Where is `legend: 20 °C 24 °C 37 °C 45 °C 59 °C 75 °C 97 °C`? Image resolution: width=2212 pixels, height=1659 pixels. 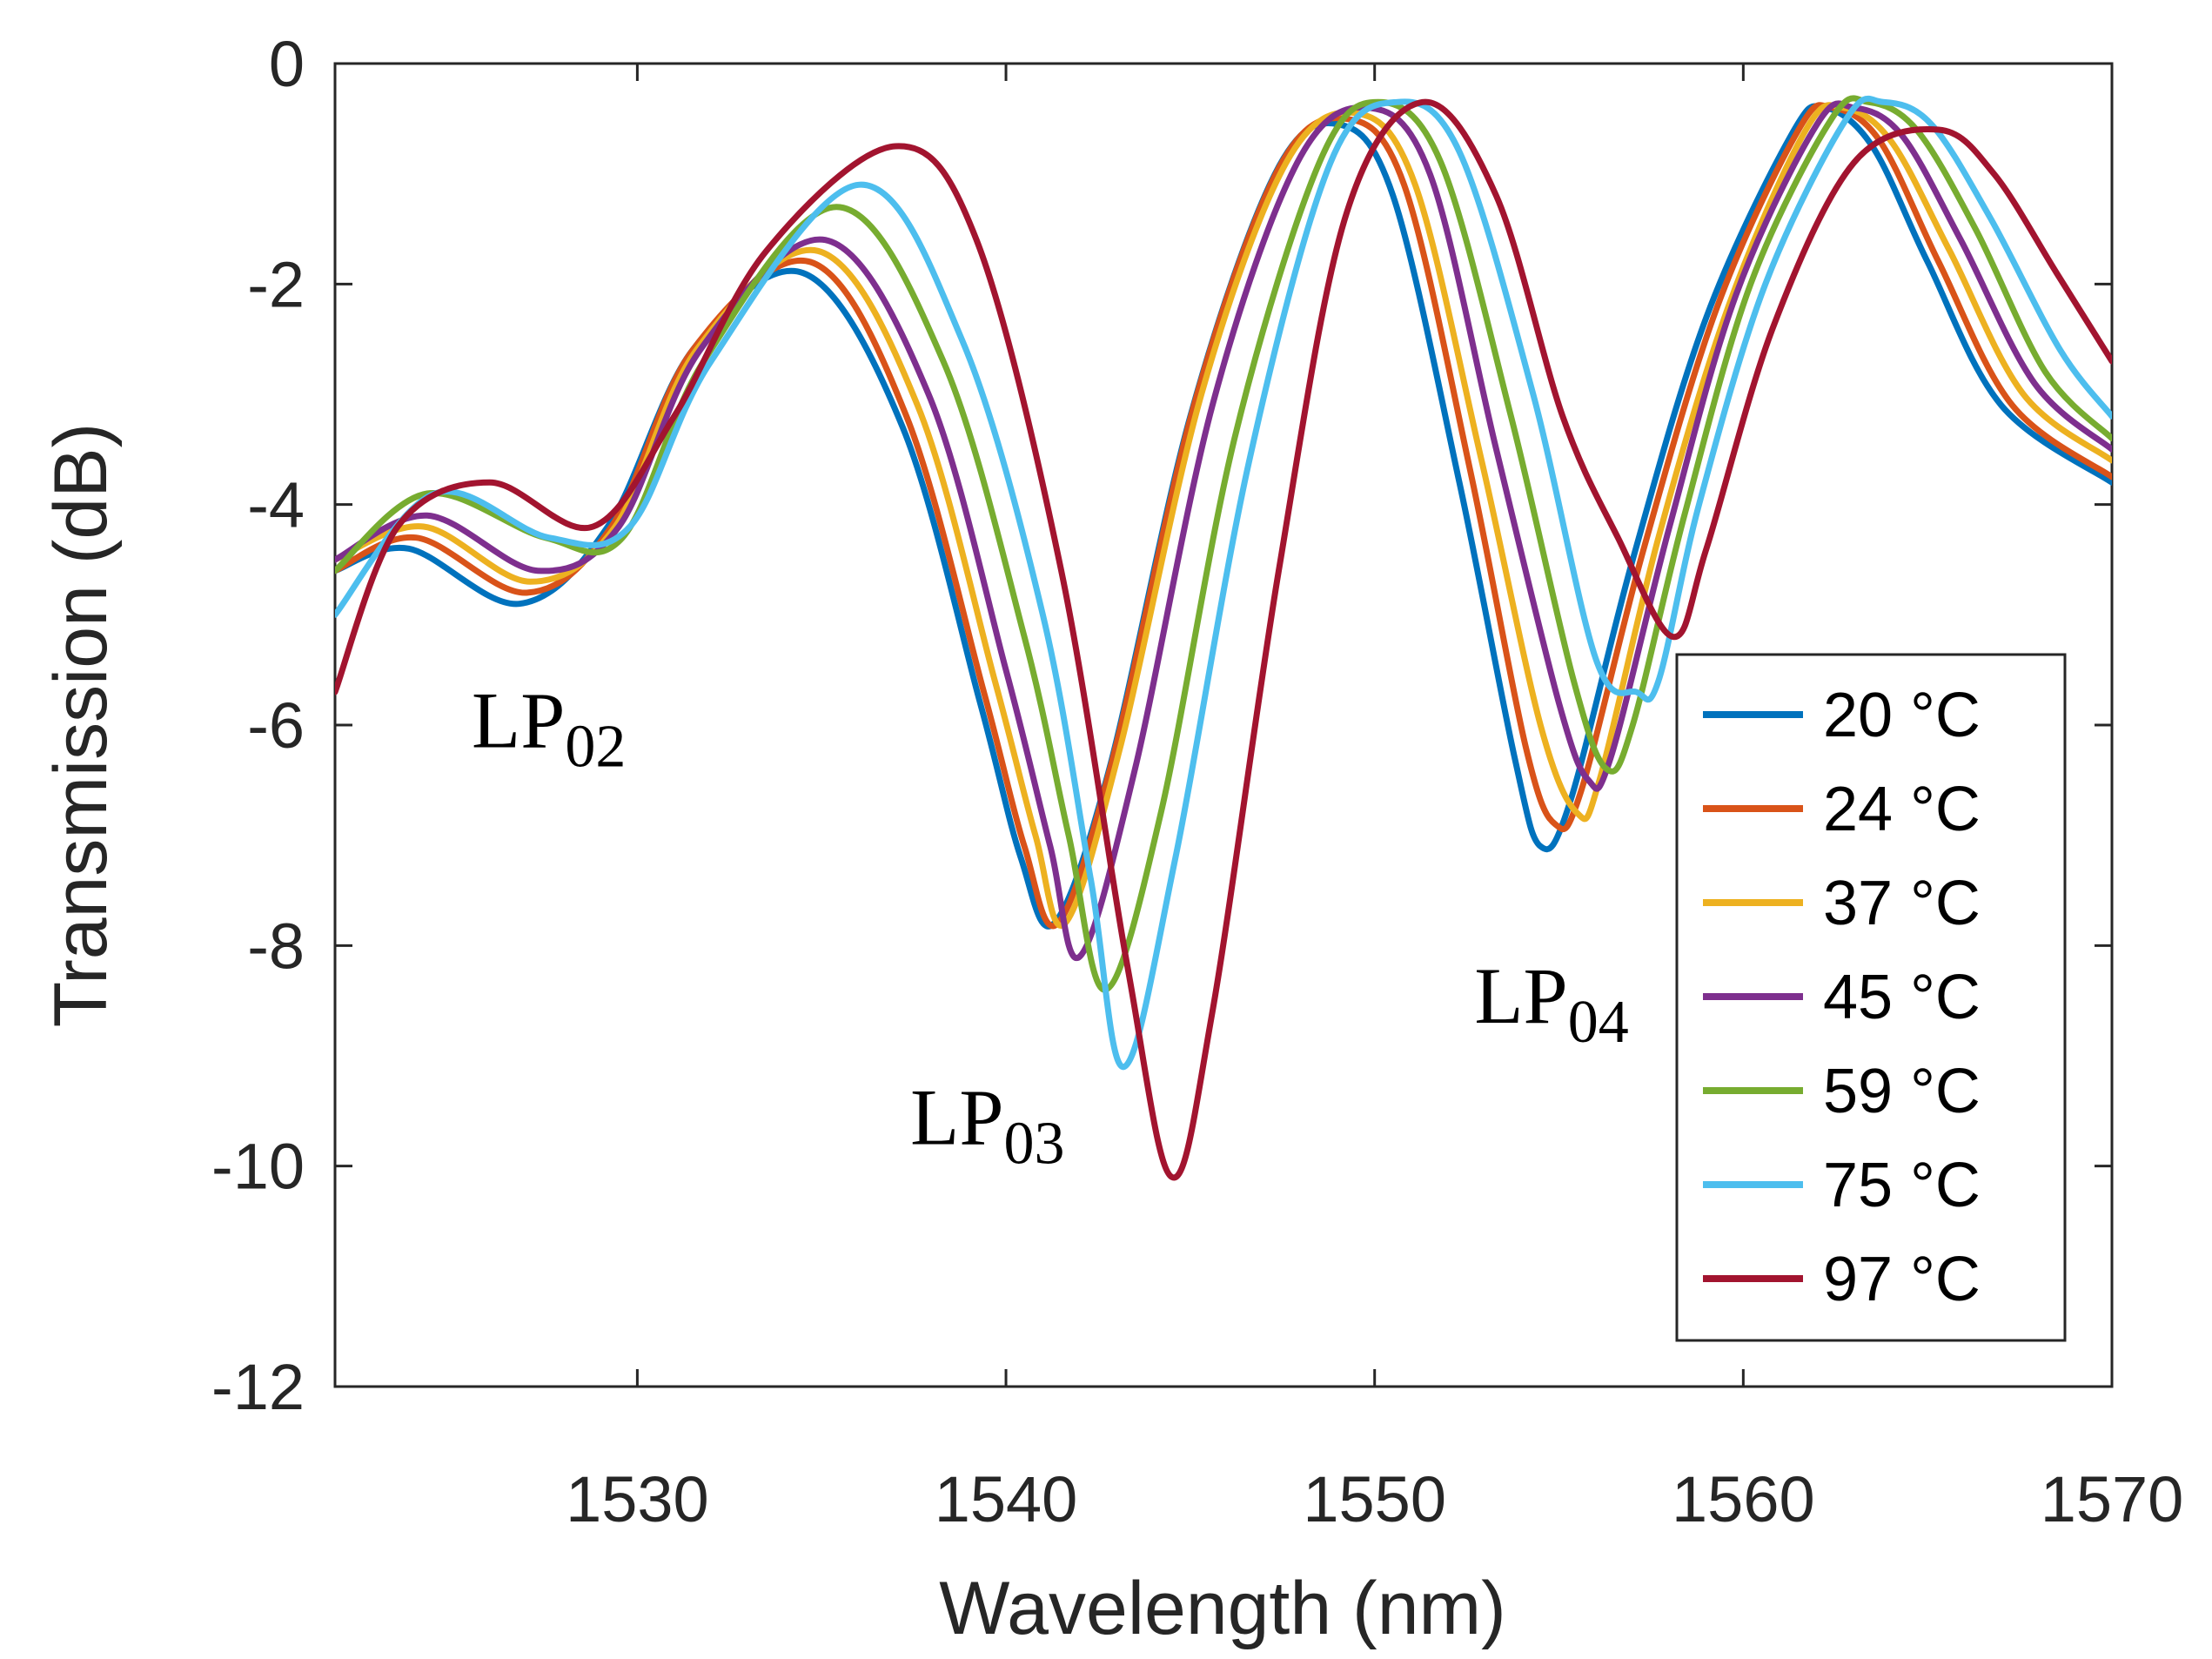 legend: 20 °C 24 °C 37 °C 45 °C 59 °C 75 °C 97 °C is located at coordinates (1871, 997).